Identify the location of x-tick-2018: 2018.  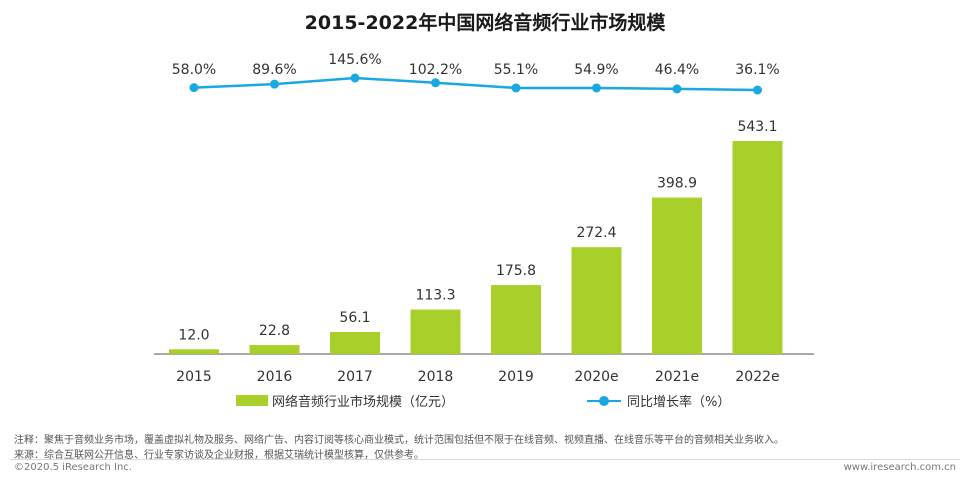
(436, 377).